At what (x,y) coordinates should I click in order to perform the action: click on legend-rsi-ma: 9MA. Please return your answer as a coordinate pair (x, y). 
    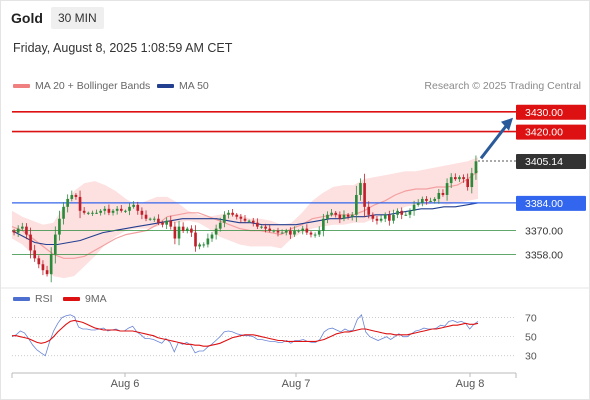
    Looking at the image, I should click on (85, 299).